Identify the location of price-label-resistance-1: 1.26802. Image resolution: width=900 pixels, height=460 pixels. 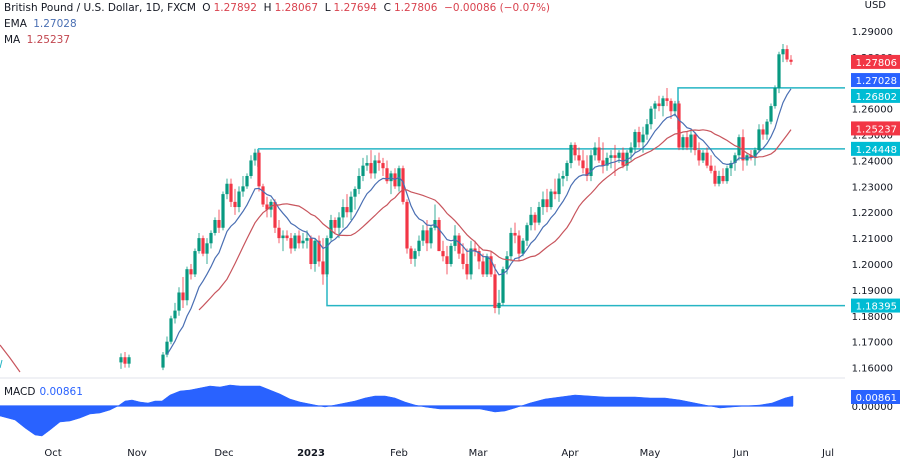
(875, 95).